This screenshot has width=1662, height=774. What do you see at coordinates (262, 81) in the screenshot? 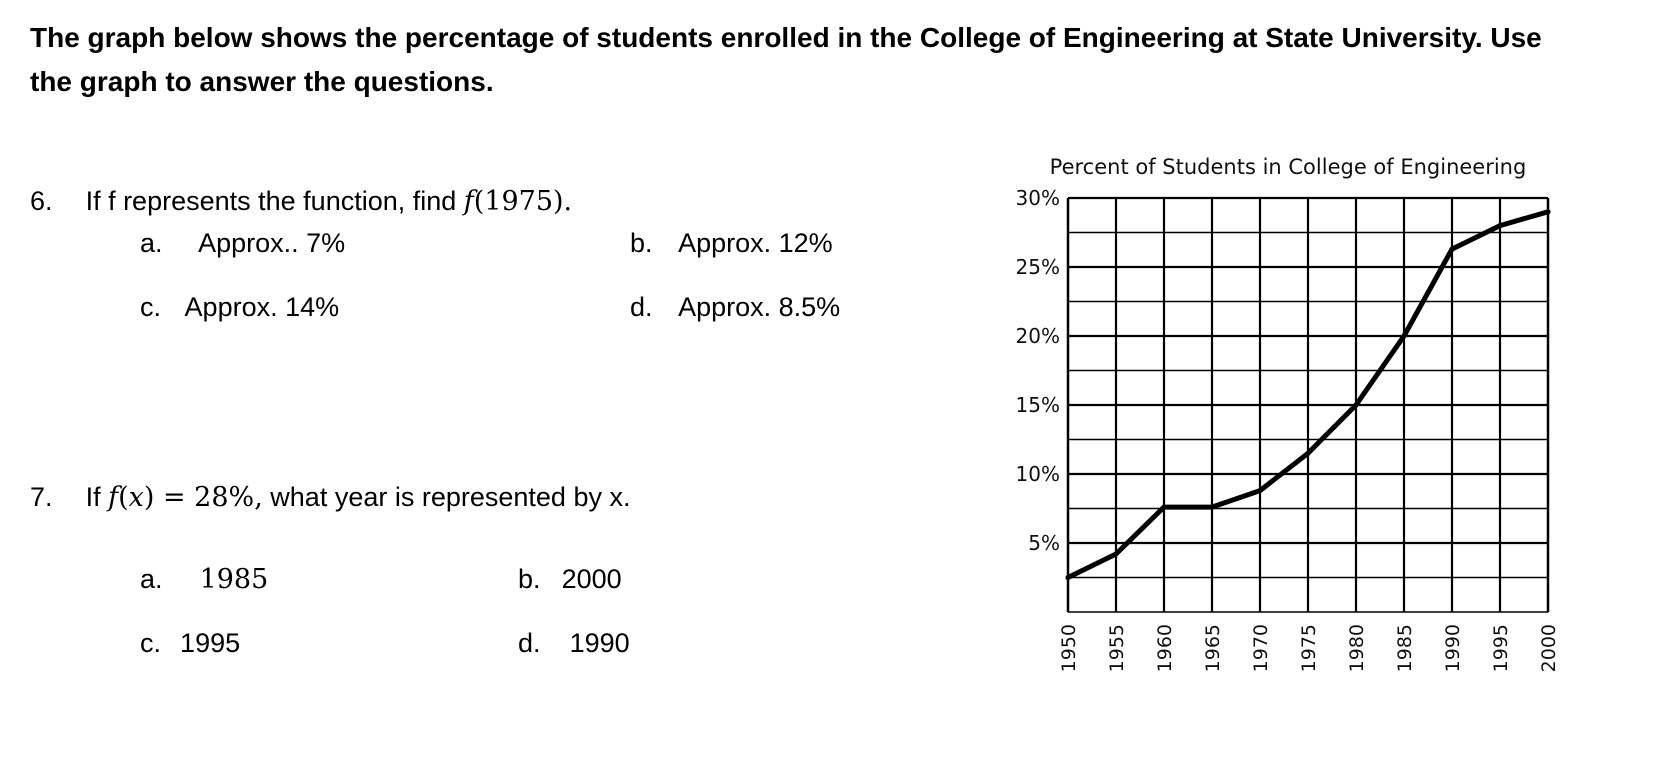
I see `instructions-line-2: the graph to answer the questions.` at bounding box center [262, 81].